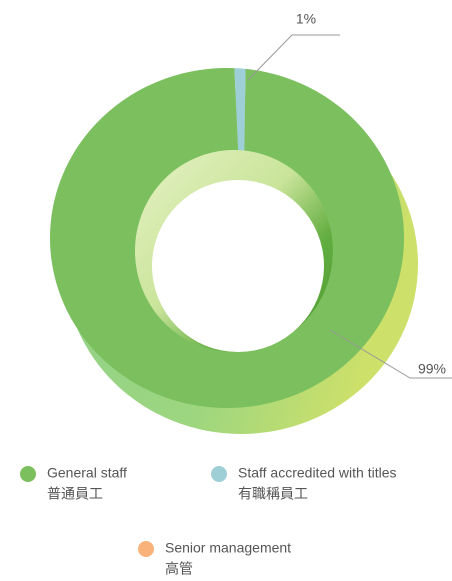 This screenshot has height=581, width=452. I want to click on legend-label: General staff, so click(87, 473).